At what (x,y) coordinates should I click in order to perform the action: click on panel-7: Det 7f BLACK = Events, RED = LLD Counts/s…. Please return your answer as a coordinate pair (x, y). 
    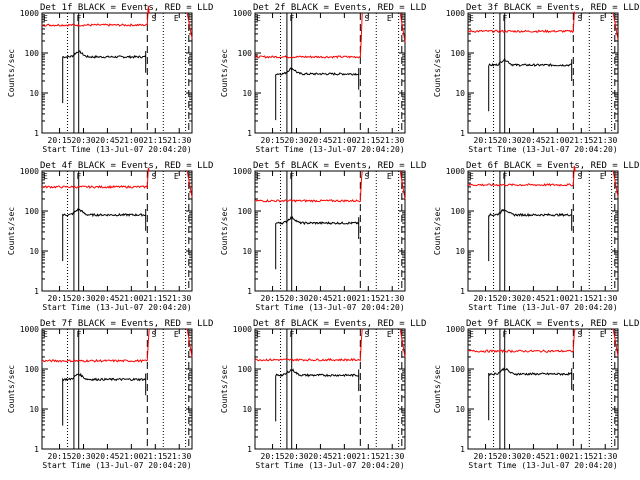
    Looking at the image, I should click on (110, 394).